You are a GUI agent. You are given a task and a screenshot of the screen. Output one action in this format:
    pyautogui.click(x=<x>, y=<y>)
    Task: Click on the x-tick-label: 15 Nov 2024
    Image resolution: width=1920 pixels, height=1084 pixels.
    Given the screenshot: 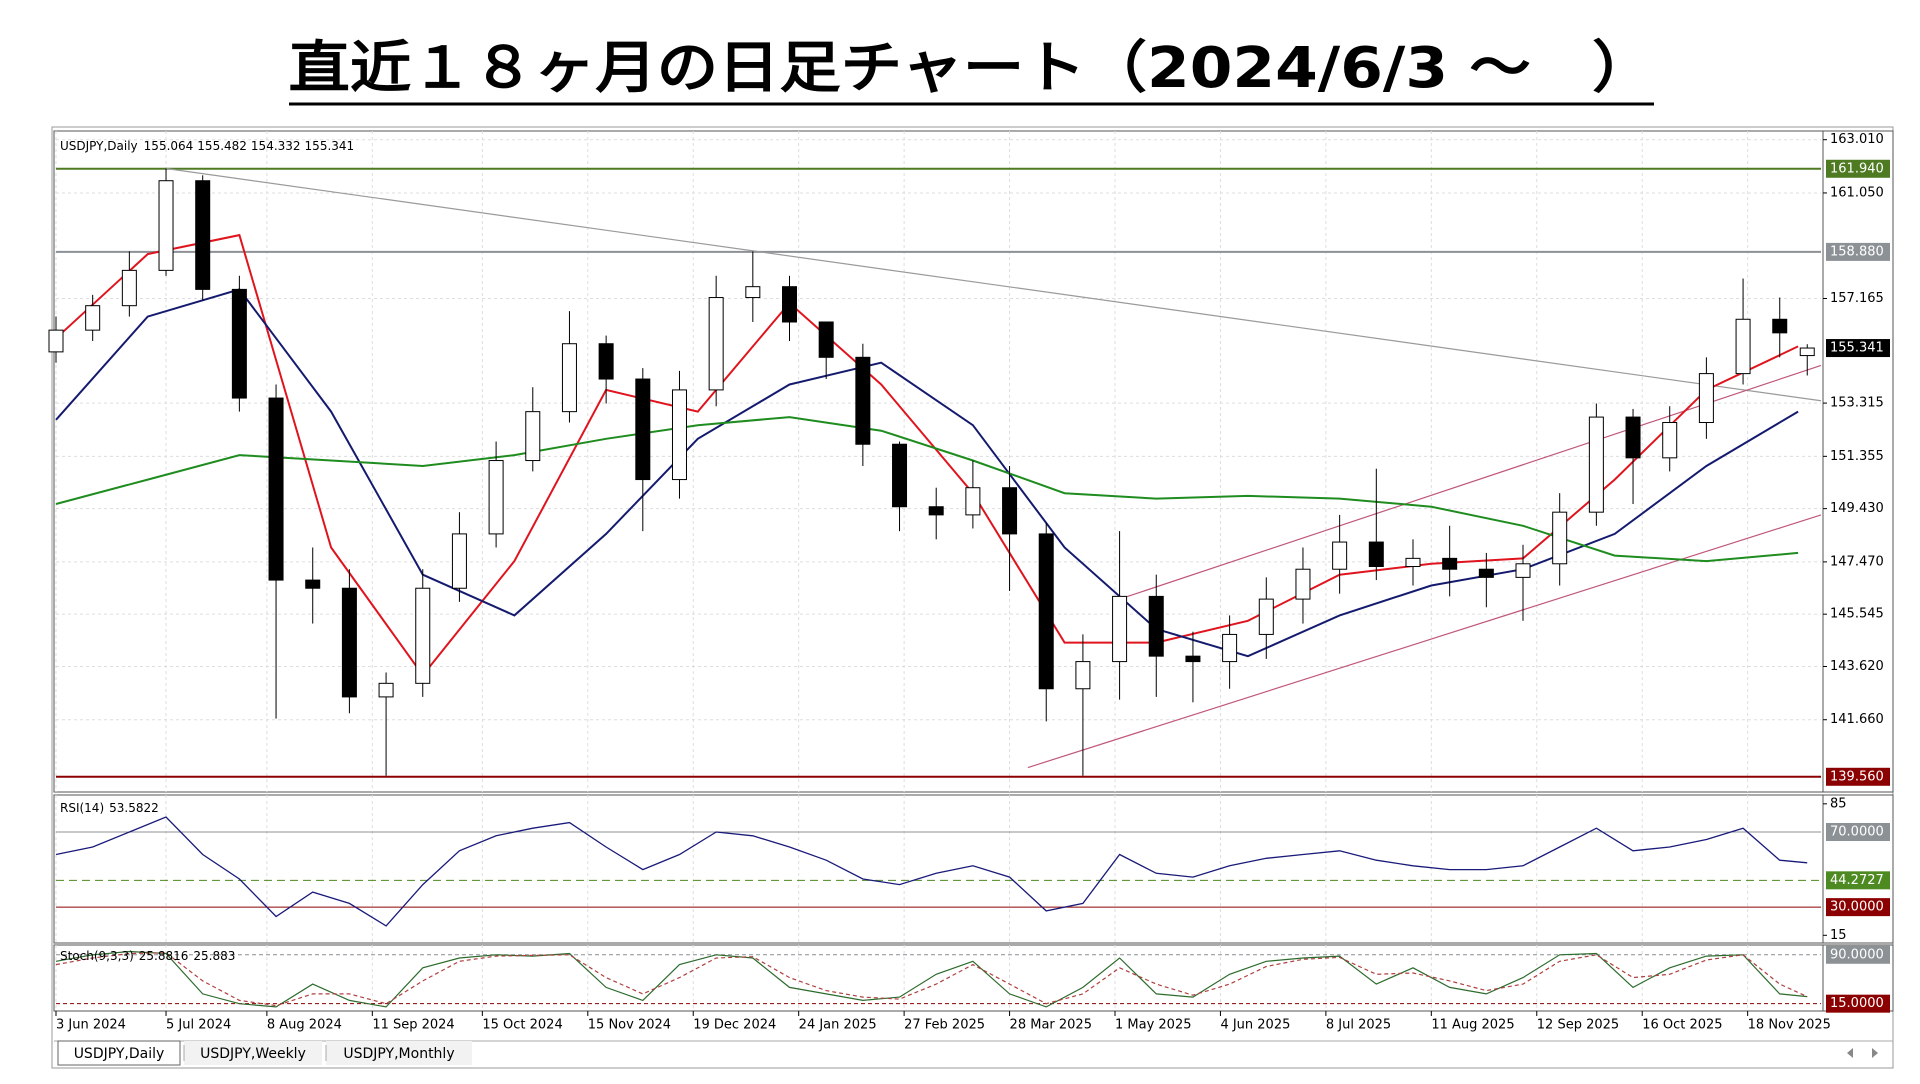 What is the action you would take?
    pyautogui.click(x=629, y=1025)
    